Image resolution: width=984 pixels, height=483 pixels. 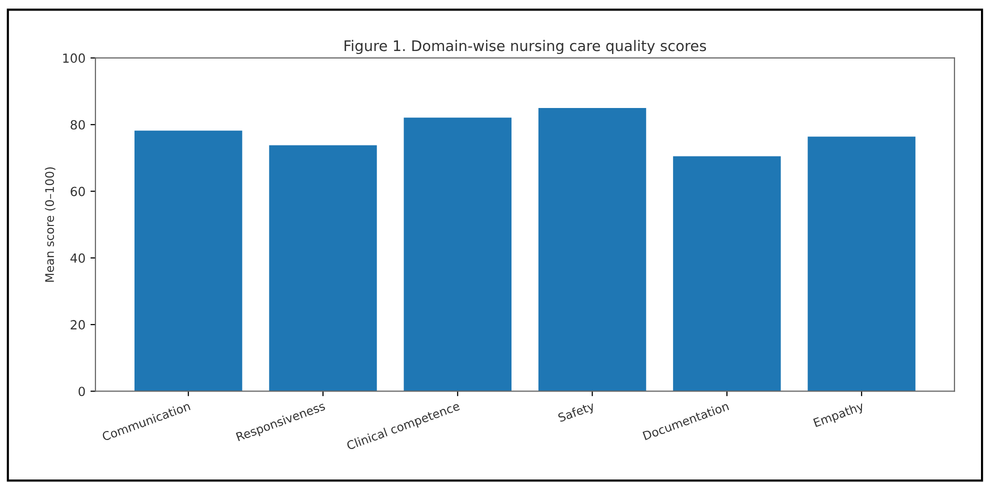 What do you see at coordinates (74, 58) in the screenshot?
I see `y-tick-label: 100` at bounding box center [74, 58].